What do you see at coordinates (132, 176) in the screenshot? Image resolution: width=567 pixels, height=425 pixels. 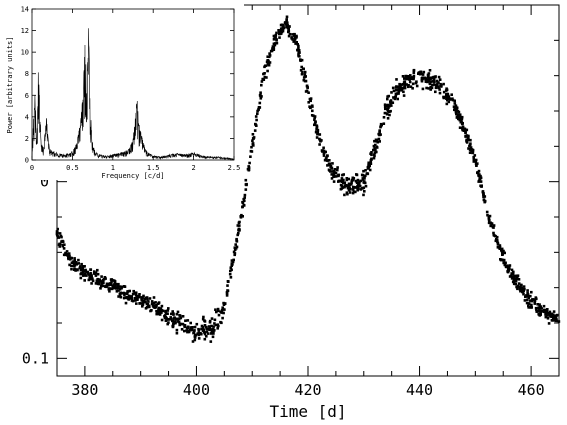 I see `inset-x-axis-title: Frequency [c/d]` at bounding box center [132, 176].